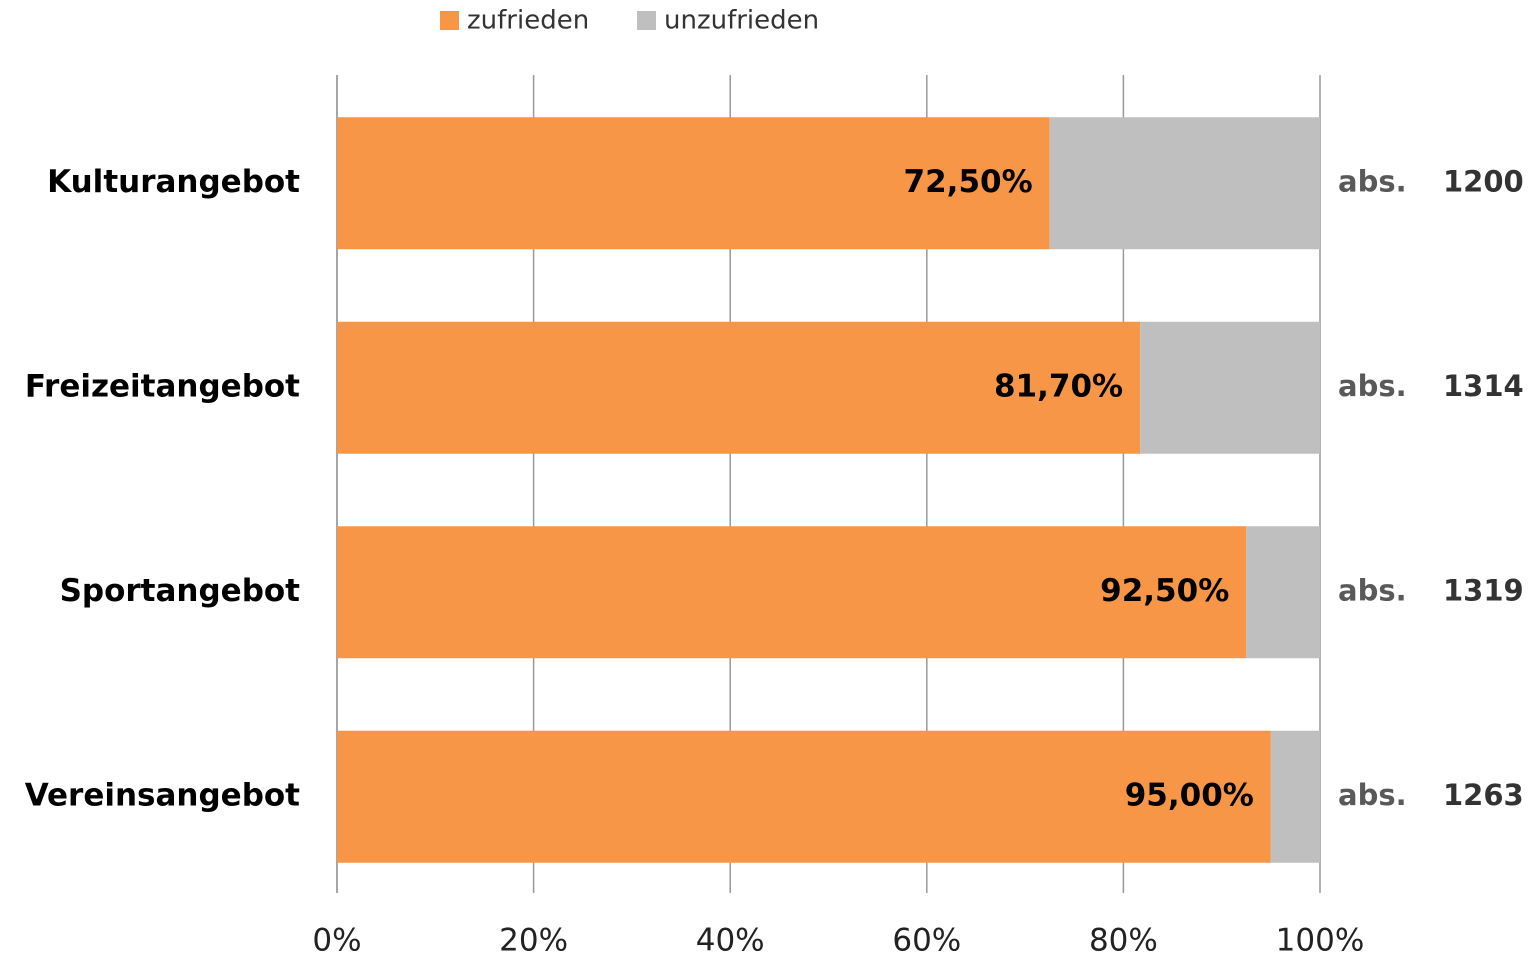 This screenshot has height=957, width=1535. Describe the element at coordinates (1483, 181) in the screenshot. I see `abs-count: 1200` at that location.